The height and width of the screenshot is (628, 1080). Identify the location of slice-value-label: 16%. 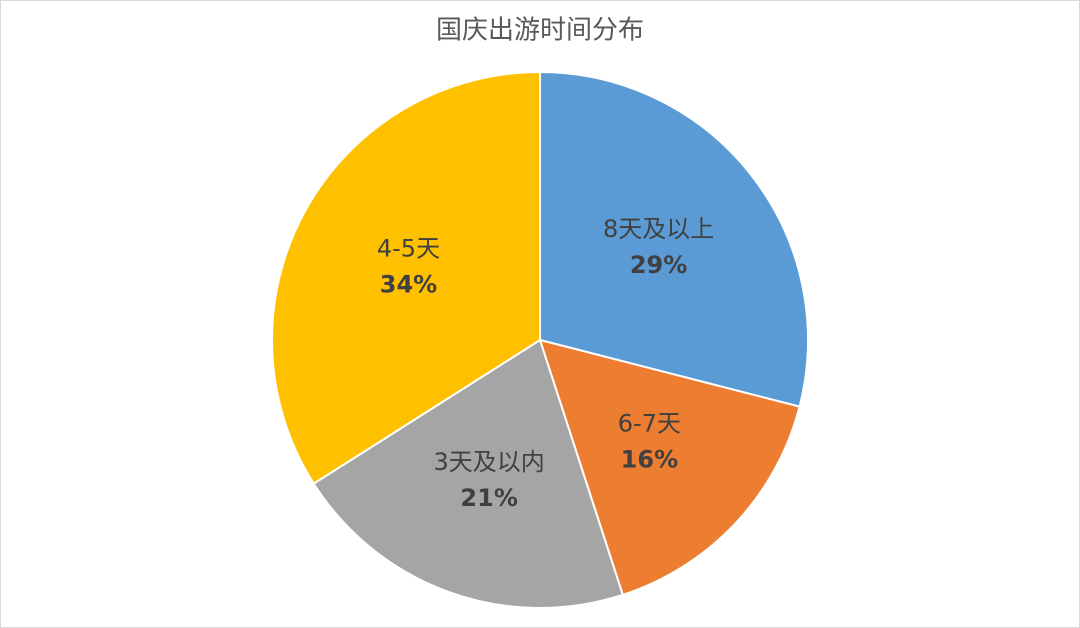
(649, 460).